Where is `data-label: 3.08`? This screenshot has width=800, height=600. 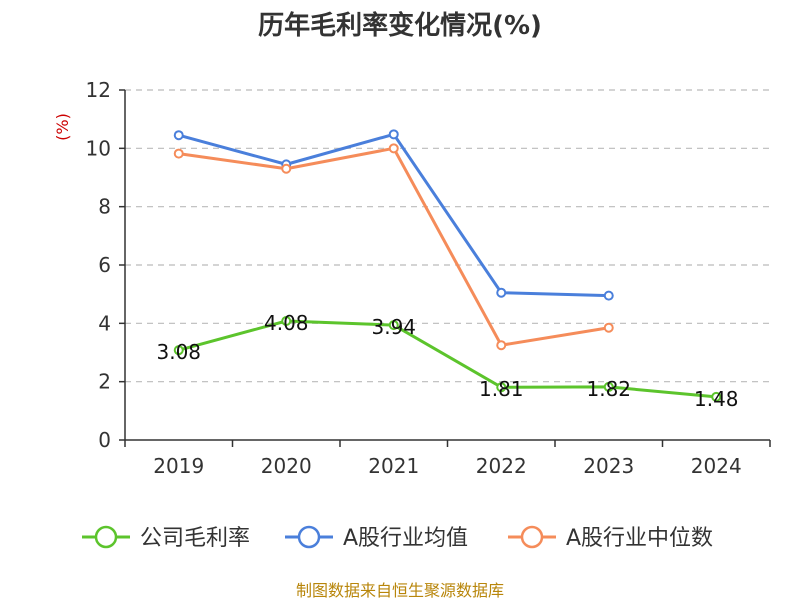
data-label: 3.08 is located at coordinates (178, 352).